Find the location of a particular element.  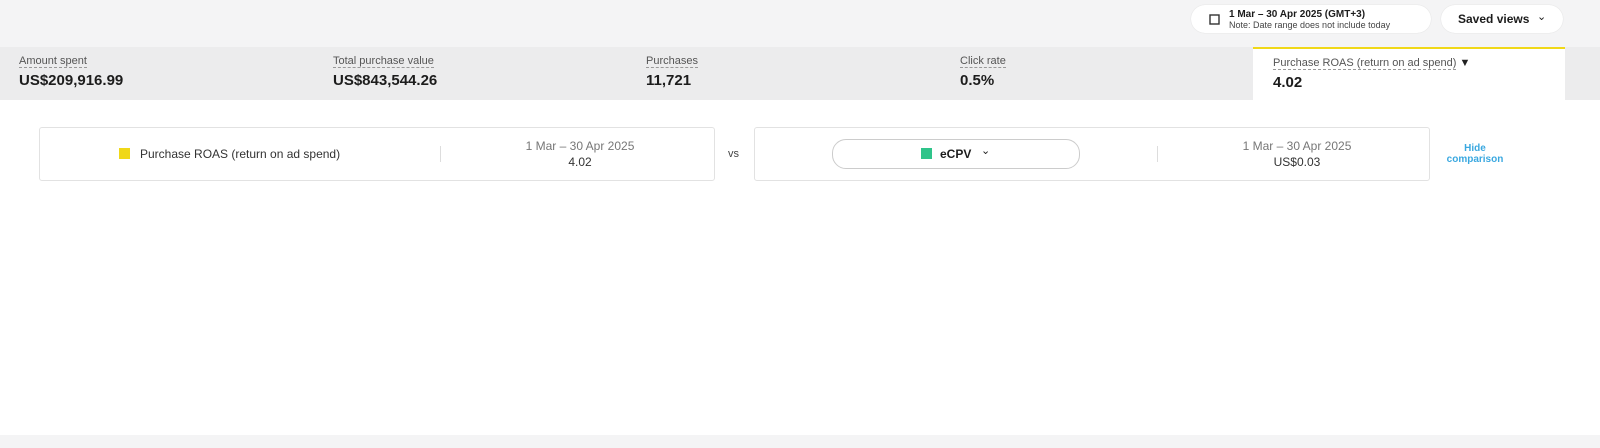

saved-views: Saved views ⌄ is located at coordinates (1502, 19).